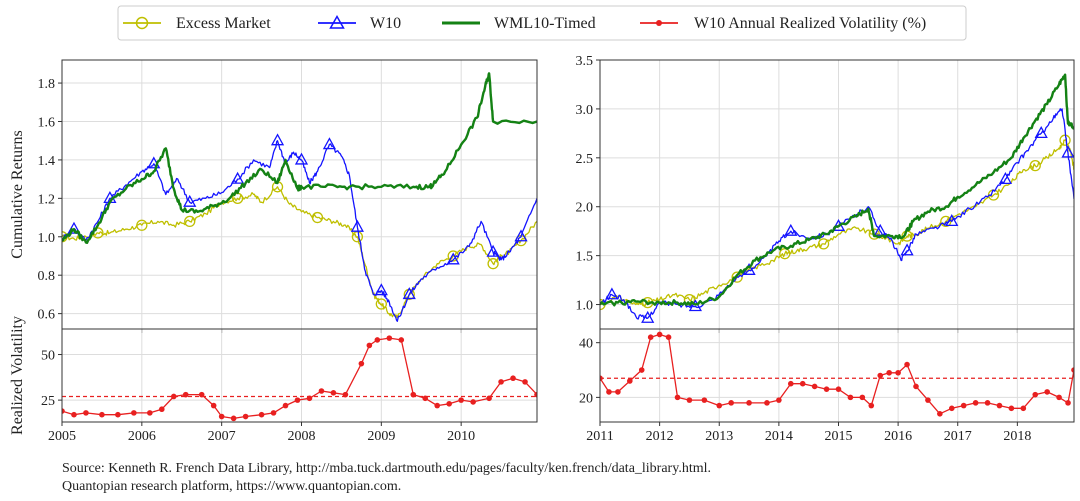 The height and width of the screenshot is (501, 1080). What do you see at coordinates (586, 398) in the screenshot?
I see `y-tick-label: 20` at bounding box center [586, 398].